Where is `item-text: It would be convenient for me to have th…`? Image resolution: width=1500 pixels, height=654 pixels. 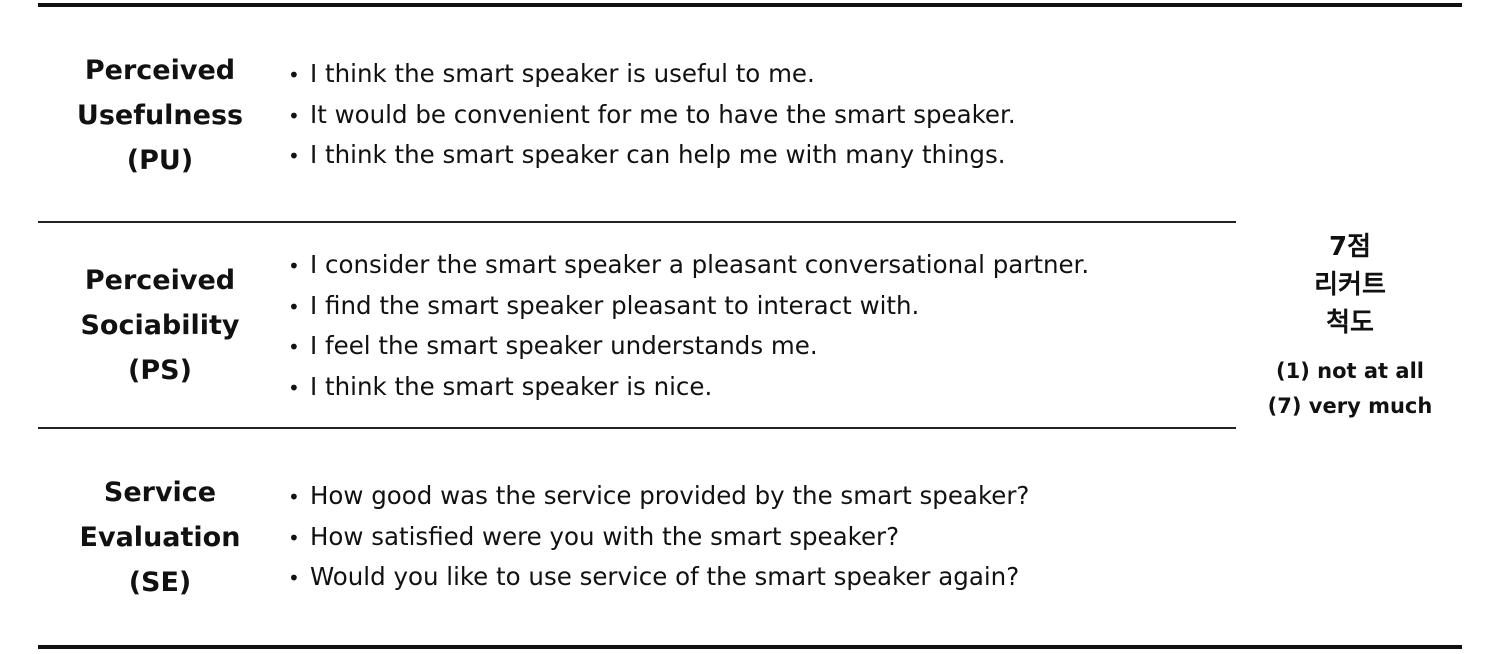 item-text: It would be convenient for me to have th… is located at coordinates (663, 114).